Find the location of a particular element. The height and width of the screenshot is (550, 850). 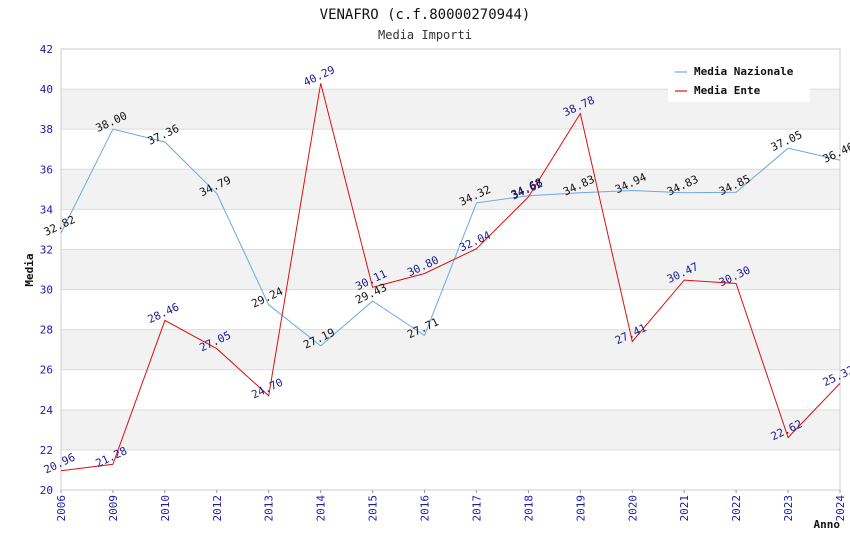

y-axis-ticks: 20 22 24 26 28 30 32 34 36 38 40 42 is located at coordinates (47, 270).